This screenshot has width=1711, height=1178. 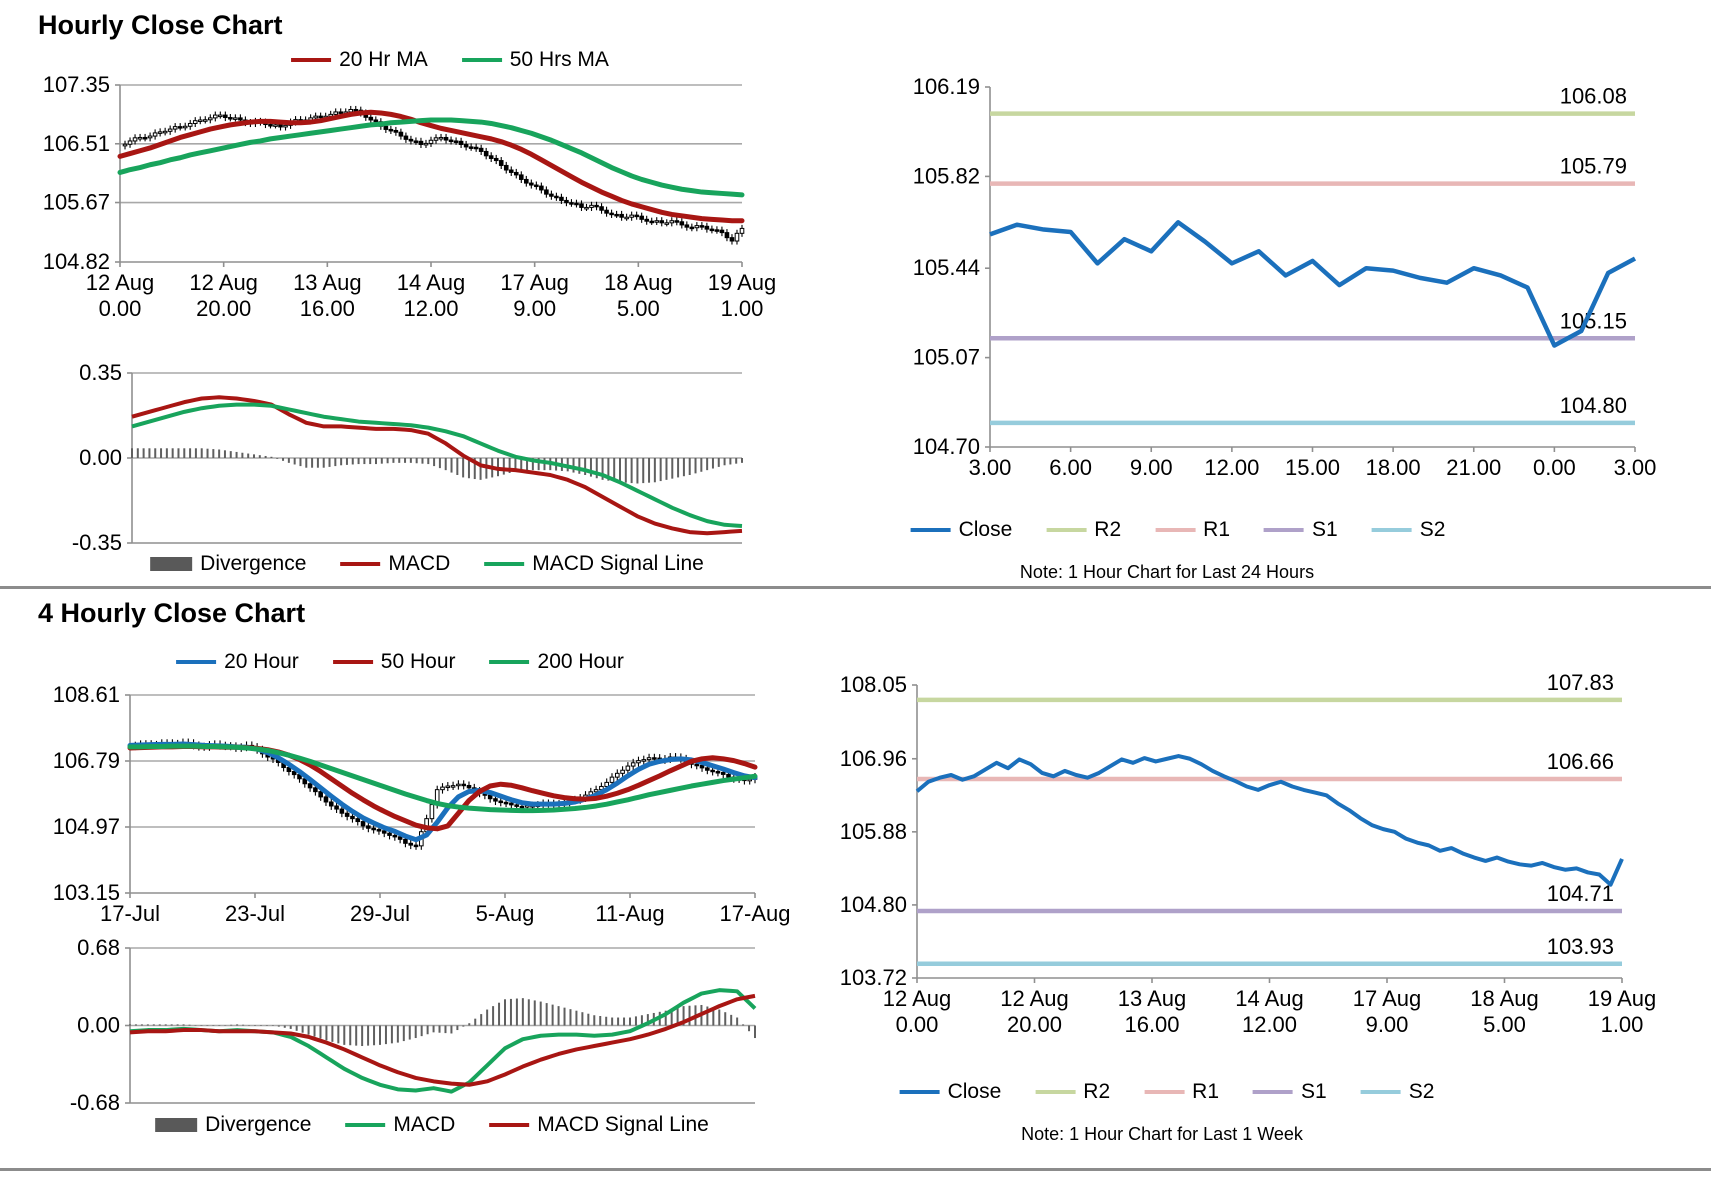 What do you see at coordinates (1580, 893) in the screenshot?
I see `svg-text: 104.71` at bounding box center [1580, 893].